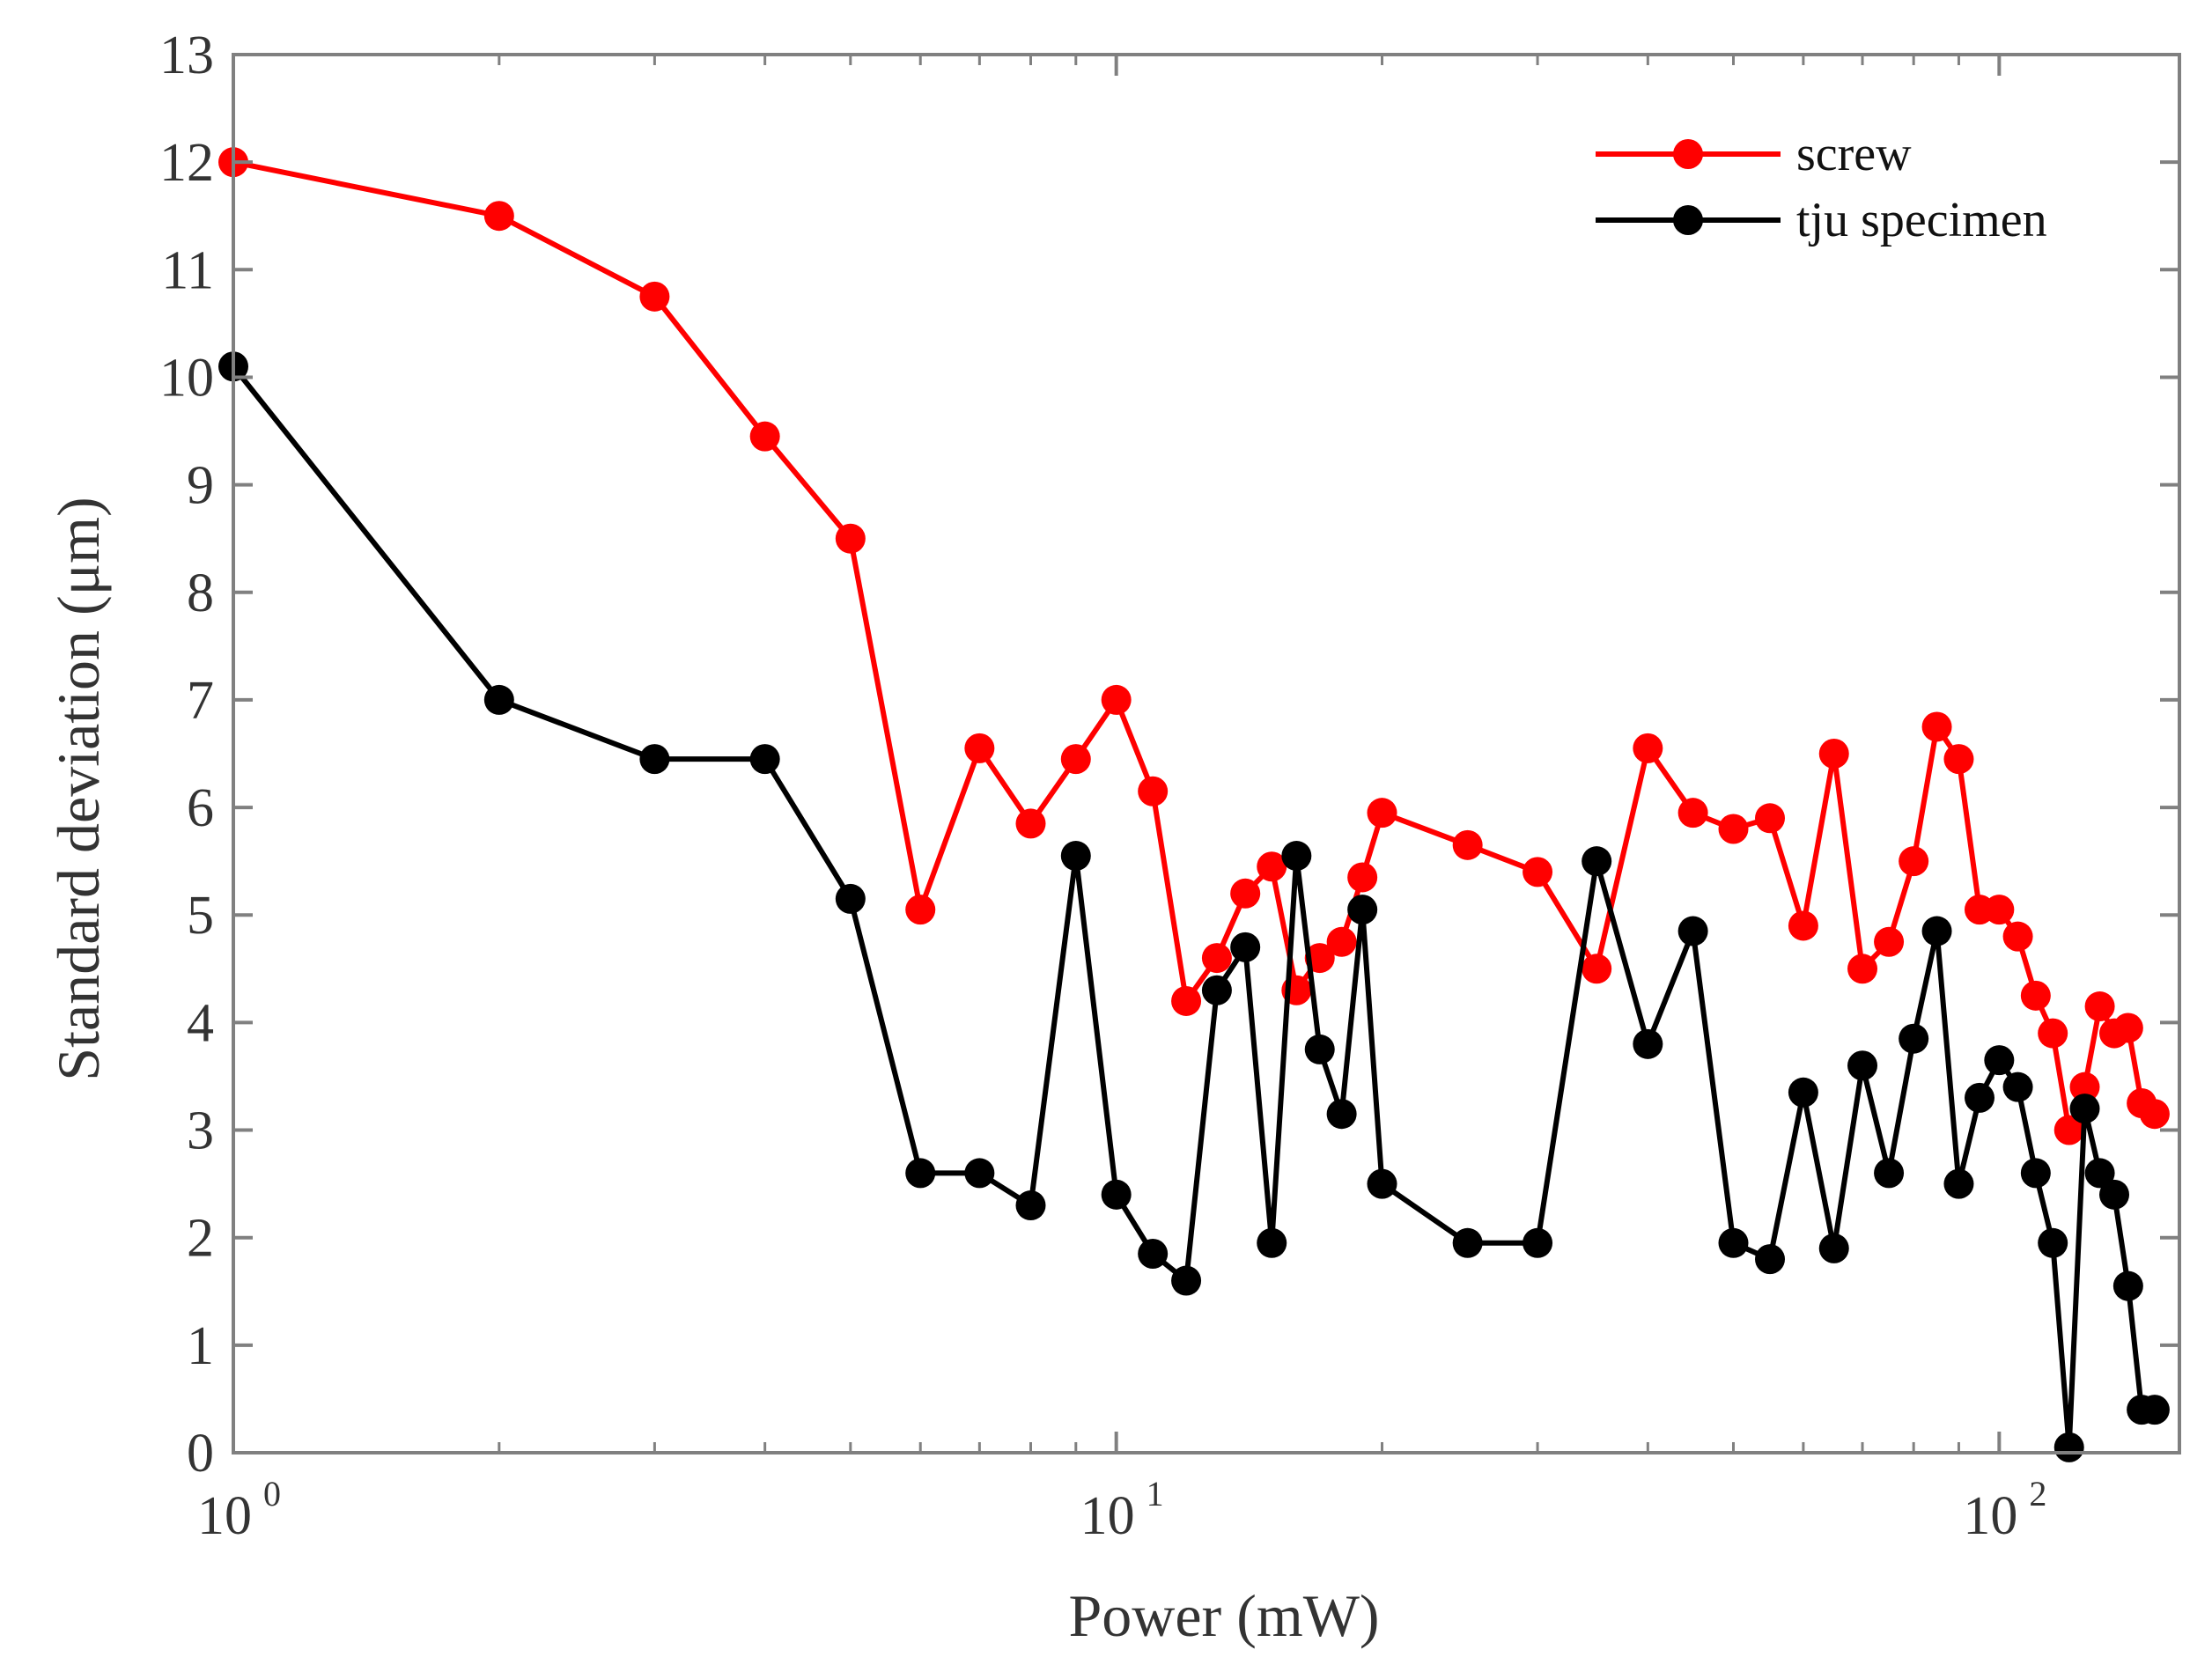 Image resolution: width=2212 pixels, height=1657 pixels. What do you see at coordinates (272, 1493) in the screenshot?
I see `x-tick-exponent: 0` at bounding box center [272, 1493].